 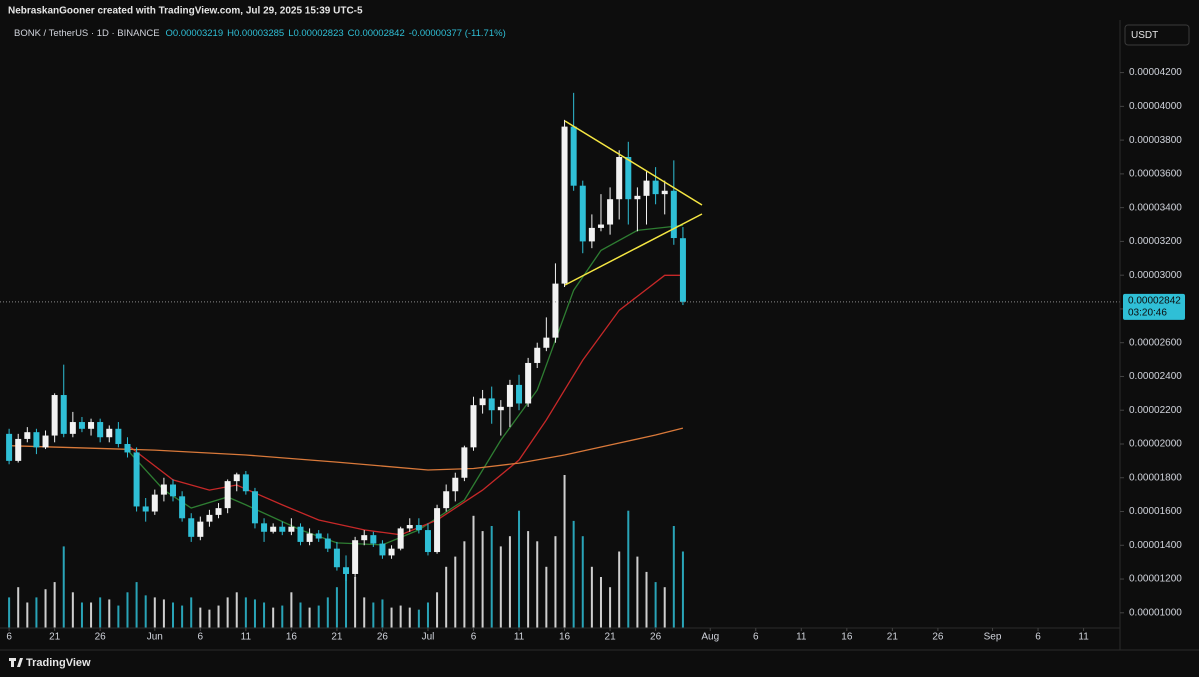 I want to click on x-tick-label: Jul, so click(x=428, y=637).